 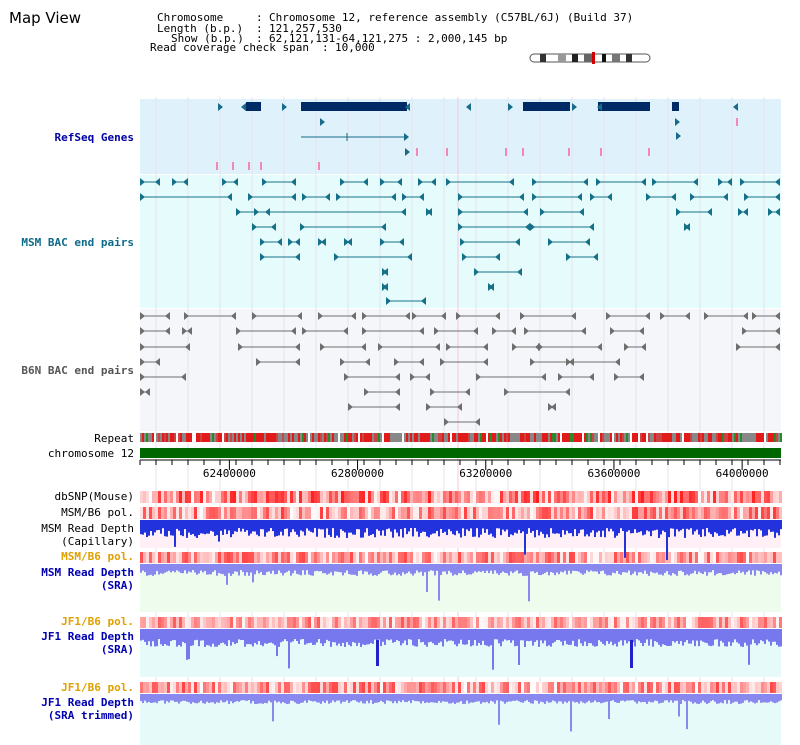 What do you see at coordinates (94, 496) in the screenshot?
I see `dbsnp-label: dbSNP(Mouse)` at bounding box center [94, 496].